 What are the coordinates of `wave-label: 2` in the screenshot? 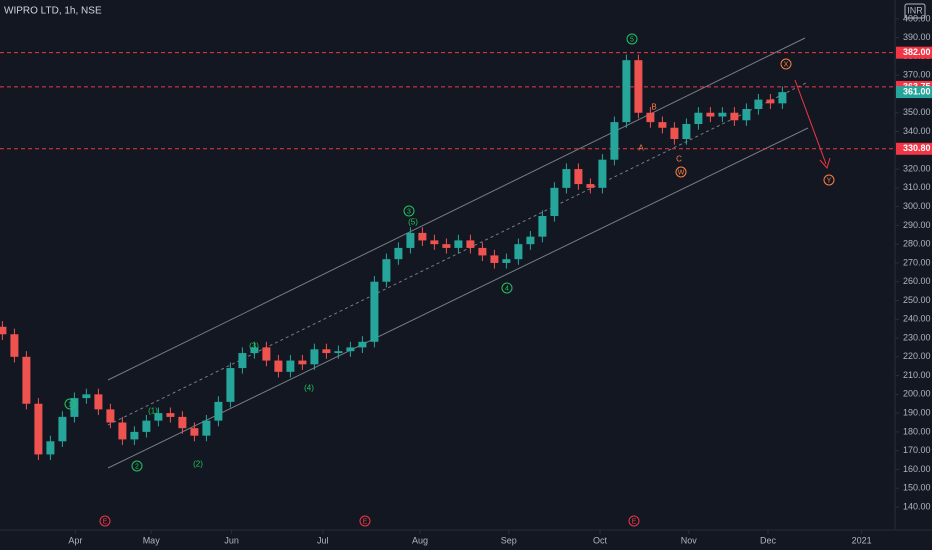 It's located at (137, 466).